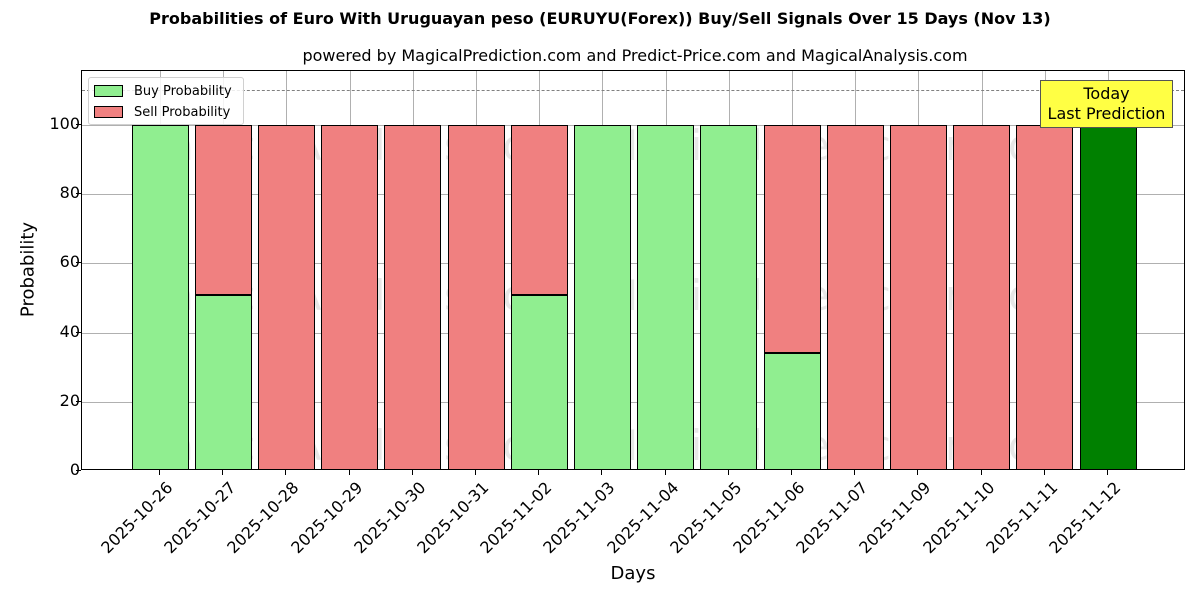 The width and height of the screenshot is (1200, 600). I want to click on y-tick-label: 40, so click(69, 331).